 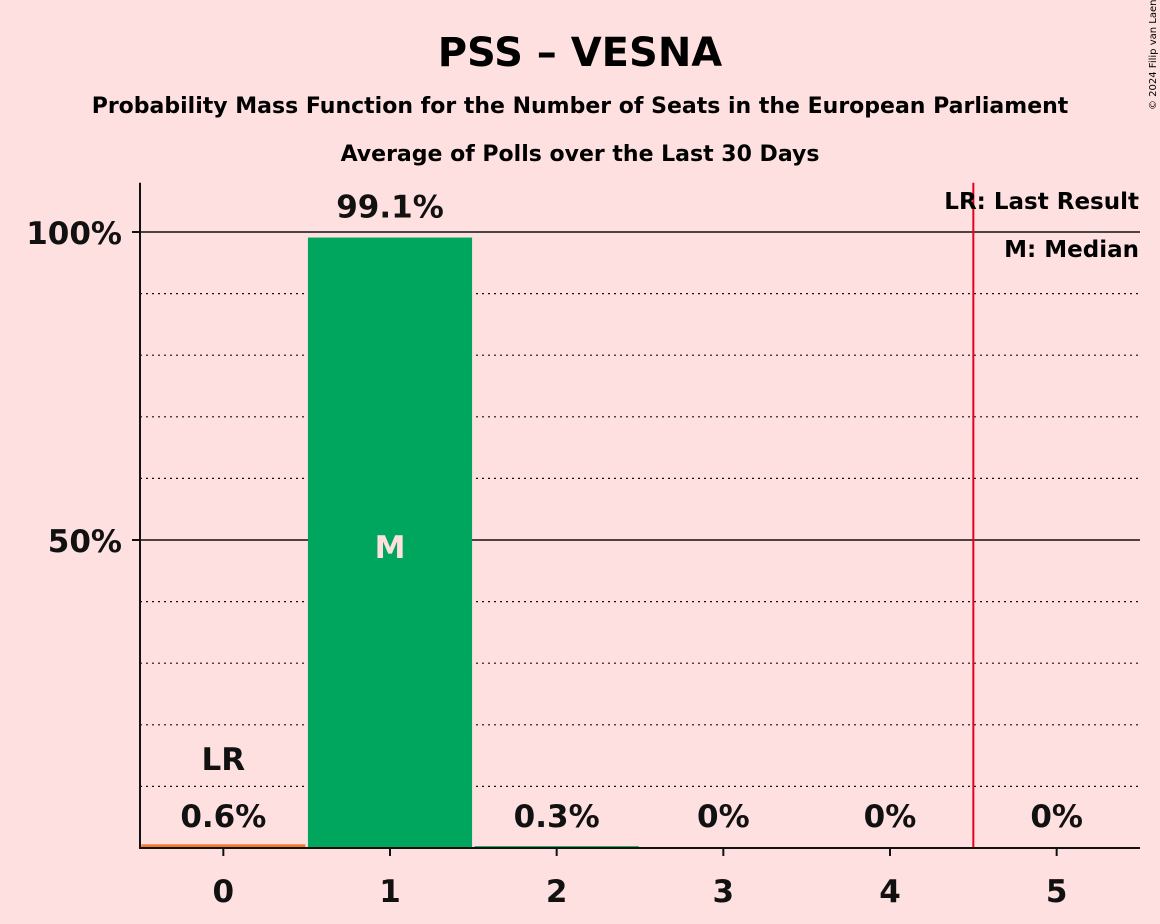 I want to click on x-tick-label: 0, so click(x=224, y=892).